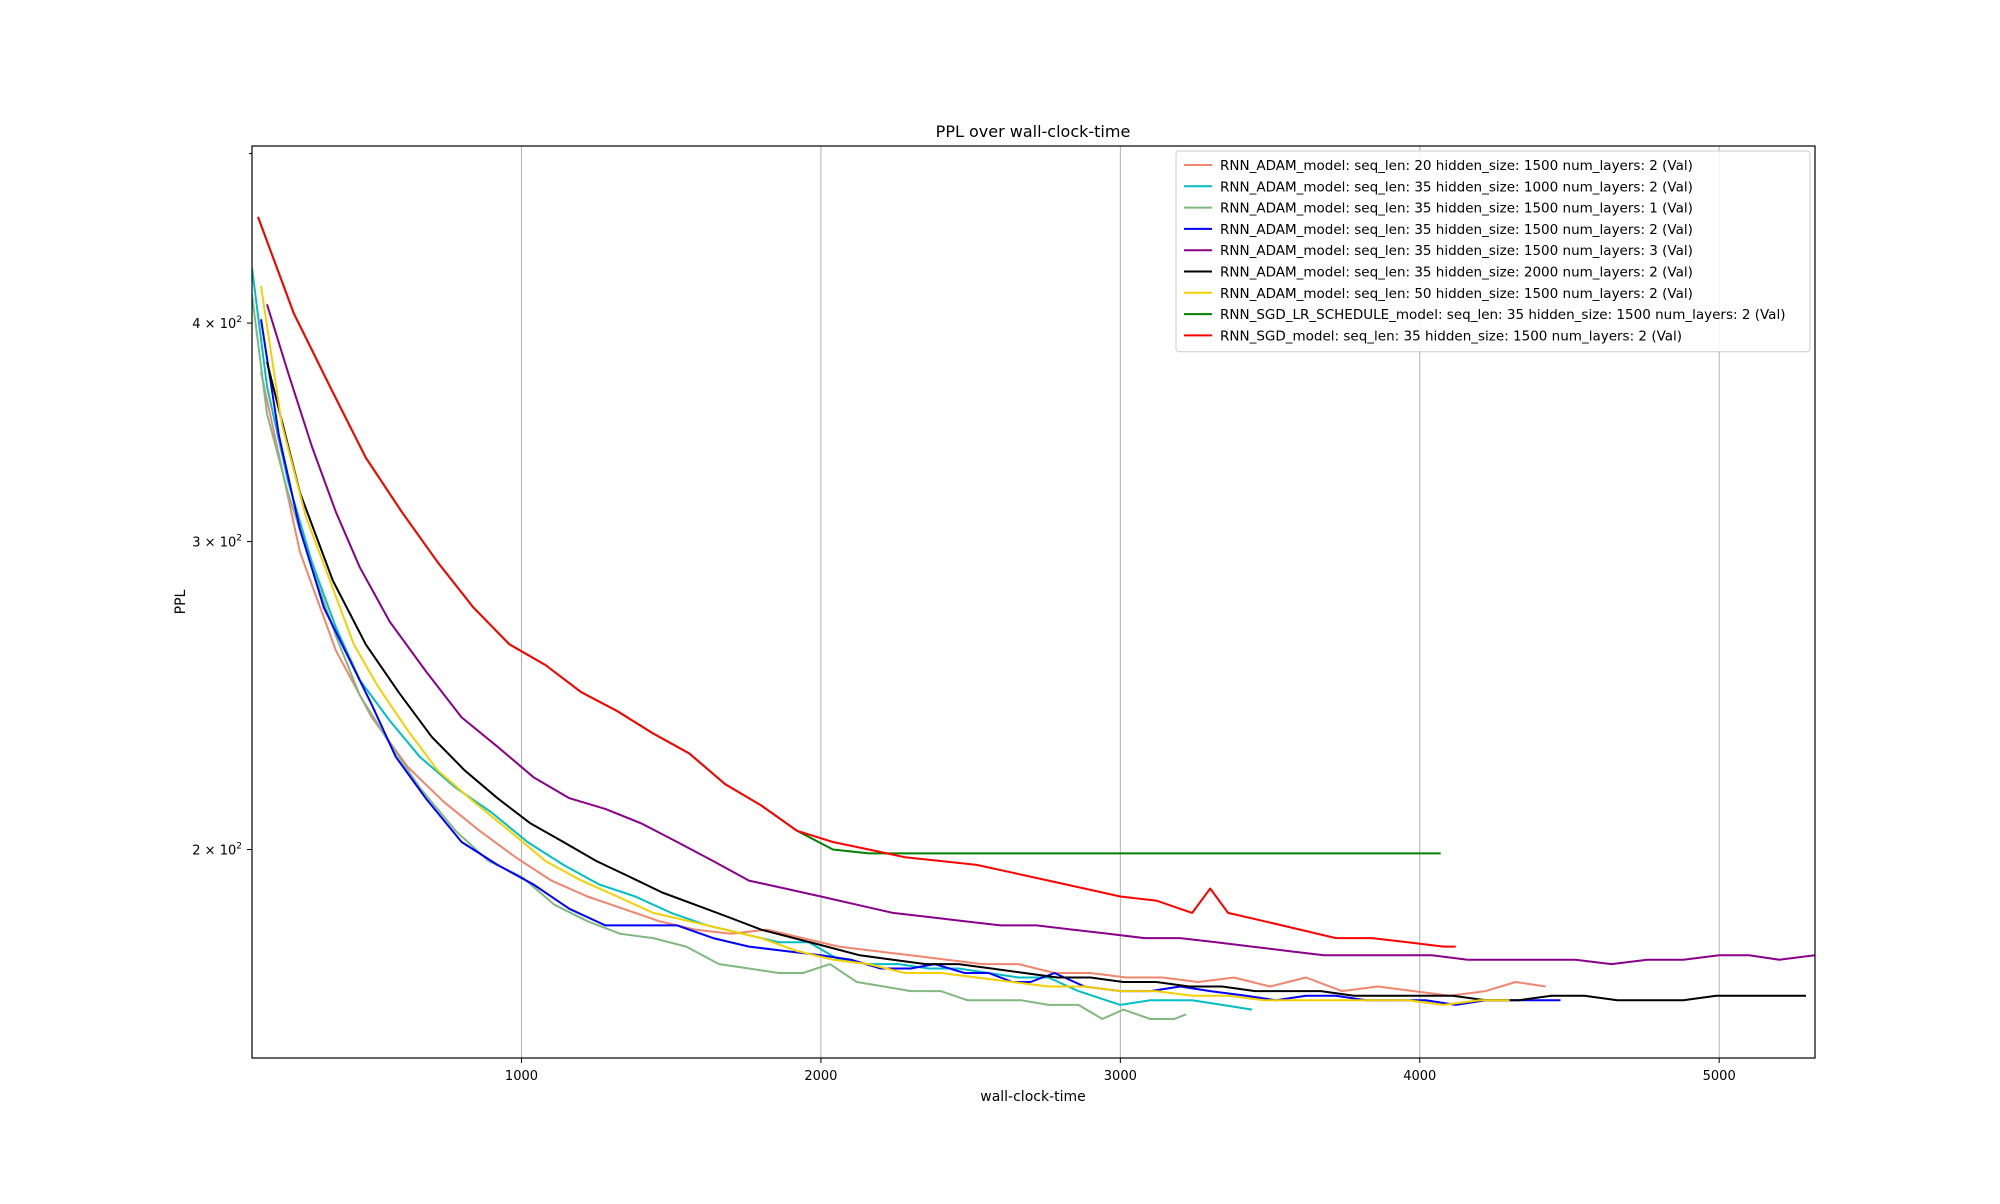 This screenshot has height=1204, width=2000. Describe the element at coordinates (1719, 1076) in the screenshot. I see `x-tick-label: 5000` at that location.